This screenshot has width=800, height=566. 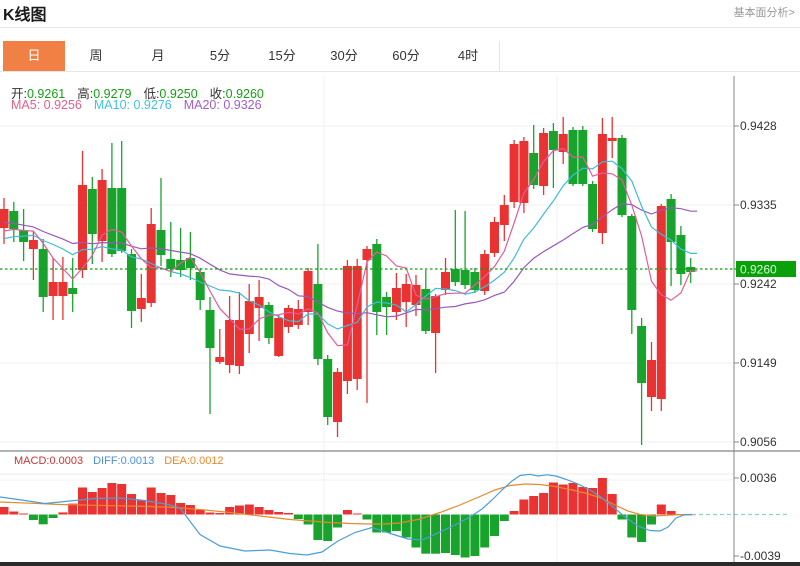 What do you see at coordinates (758, 442) in the screenshot?
I see `svg-text: 0.9056` at bounding box center [758, 442].